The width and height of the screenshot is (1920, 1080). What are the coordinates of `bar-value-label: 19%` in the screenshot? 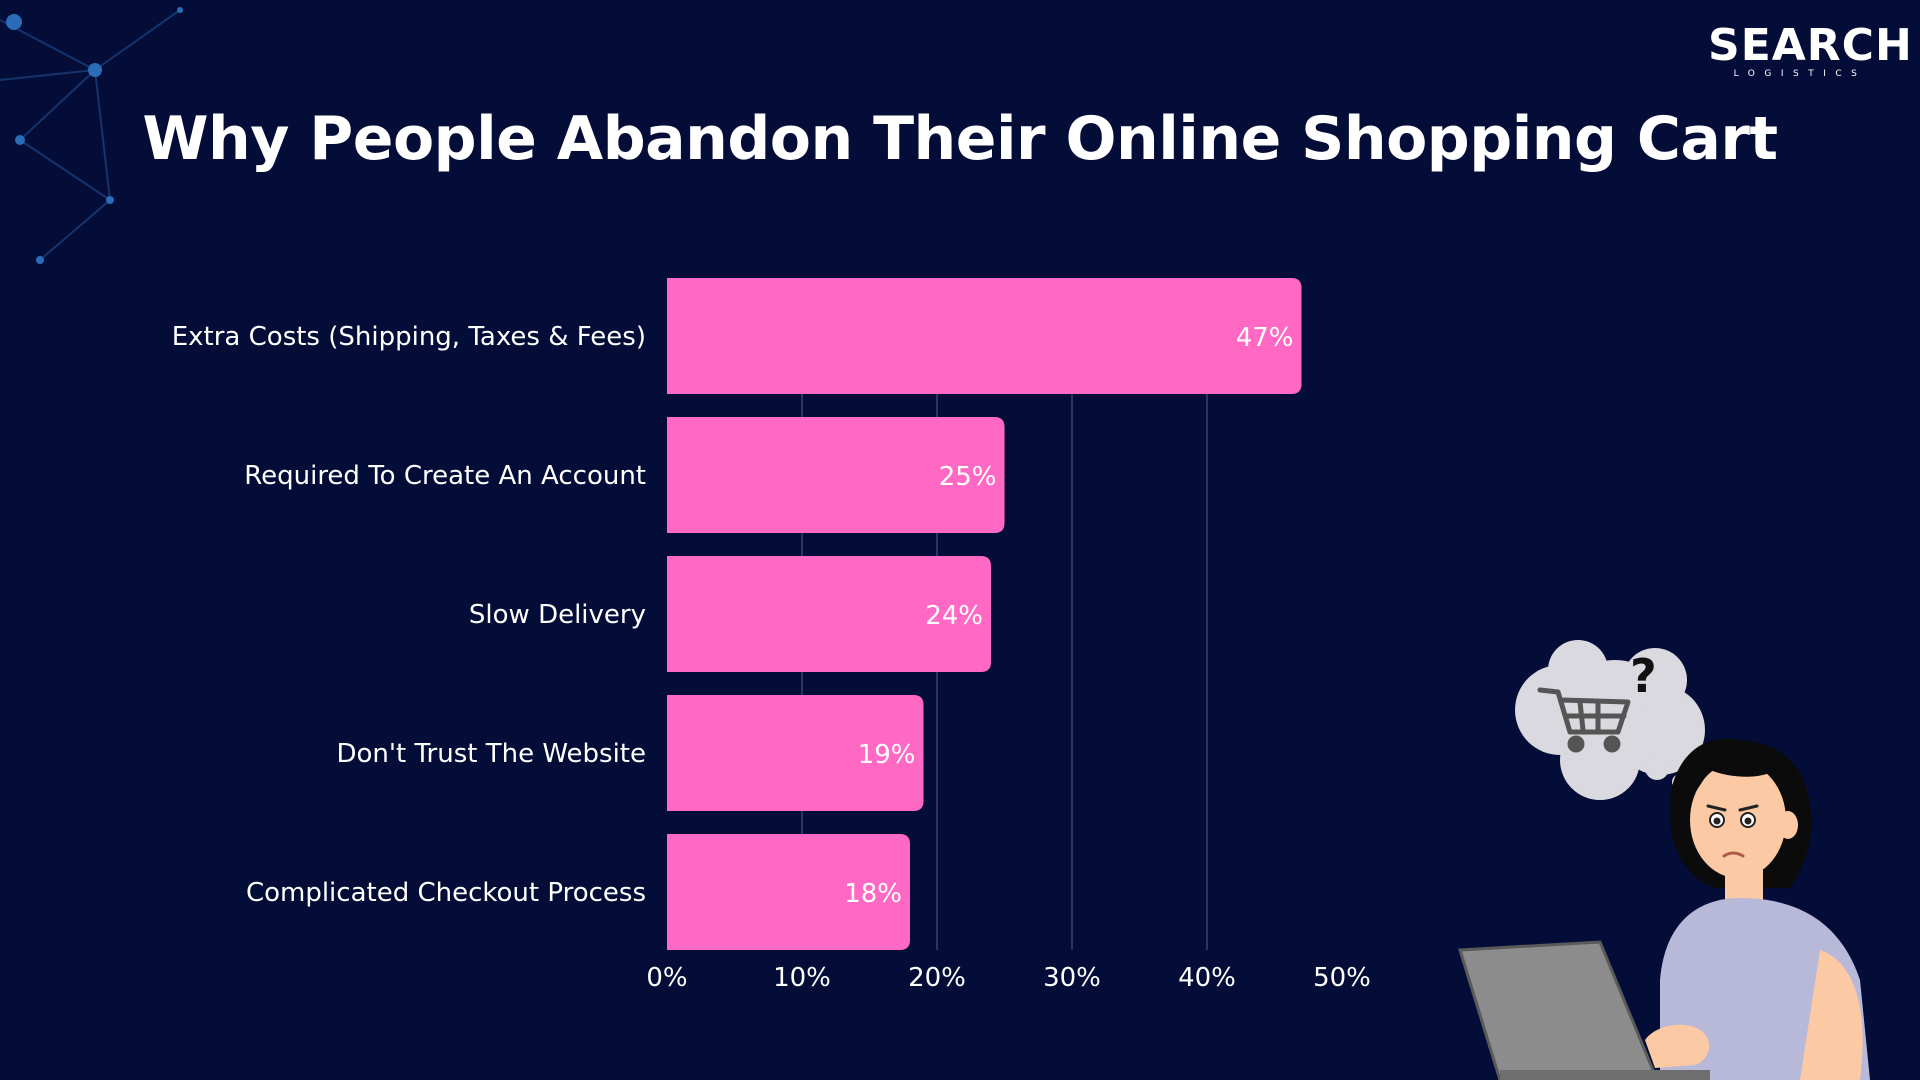 It's located at (887, 755).